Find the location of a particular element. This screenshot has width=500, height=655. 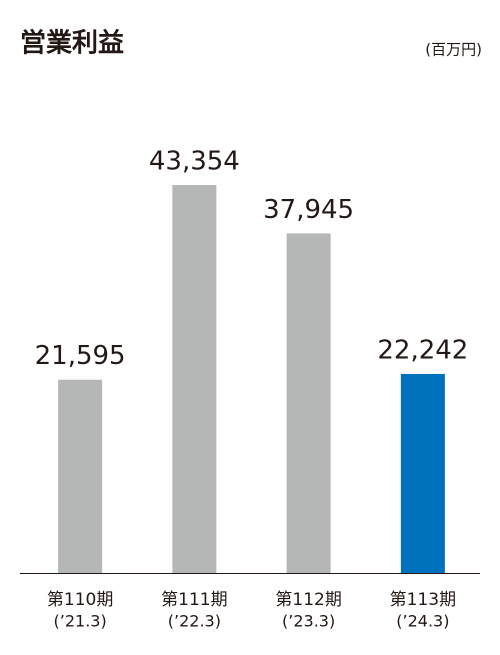

value-label: 22,242 is located at coordinates (422, 350).